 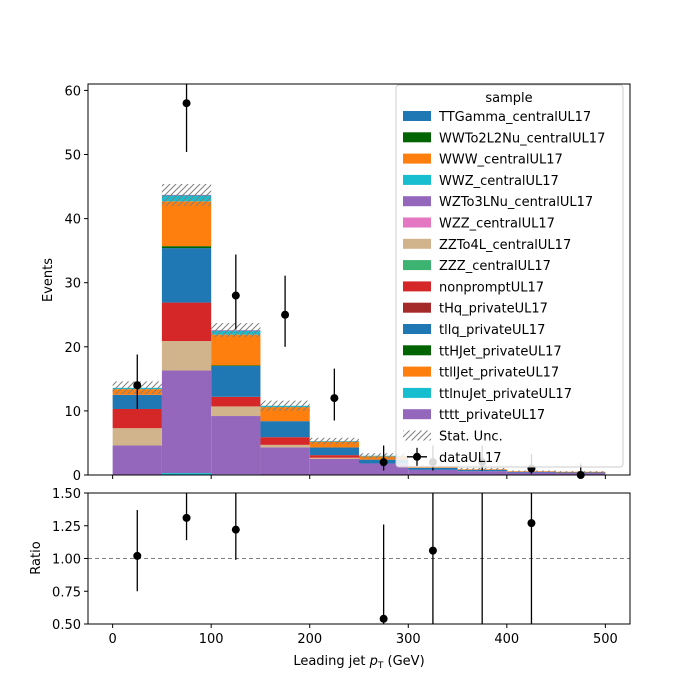 What do you see at coordinates (491, 287) in the screenshot?
I see `legend-label-8: nonpromptUL17` at bounding box center [491, 287].